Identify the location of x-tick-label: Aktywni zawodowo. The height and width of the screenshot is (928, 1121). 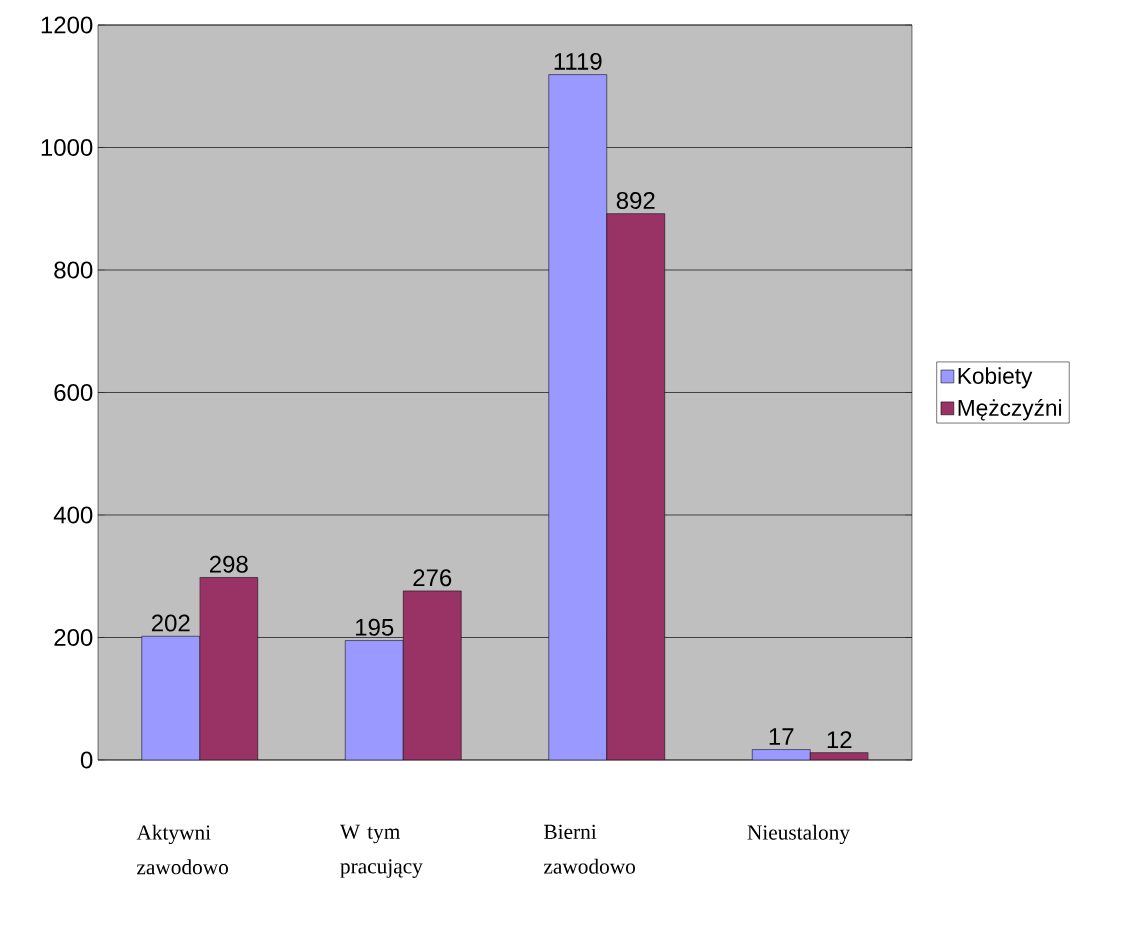
(182, 849).